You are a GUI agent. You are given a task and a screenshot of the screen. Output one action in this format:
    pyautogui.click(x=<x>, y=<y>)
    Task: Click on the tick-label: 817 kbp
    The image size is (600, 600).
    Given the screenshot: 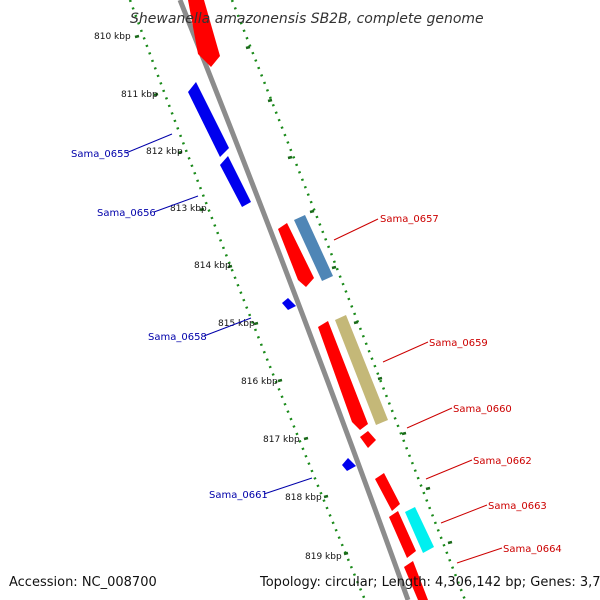 What is the action you would take?
    pyautogui.click(x=281, y=440)
    